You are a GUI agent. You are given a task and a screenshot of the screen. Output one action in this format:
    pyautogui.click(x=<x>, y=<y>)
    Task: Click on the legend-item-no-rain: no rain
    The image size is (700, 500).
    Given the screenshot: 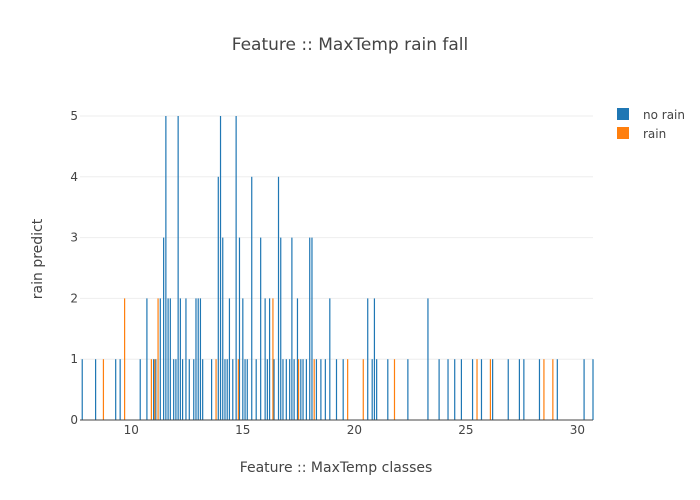 What is the action you would take?
    pyautogui.click(x=651, y=115)
    